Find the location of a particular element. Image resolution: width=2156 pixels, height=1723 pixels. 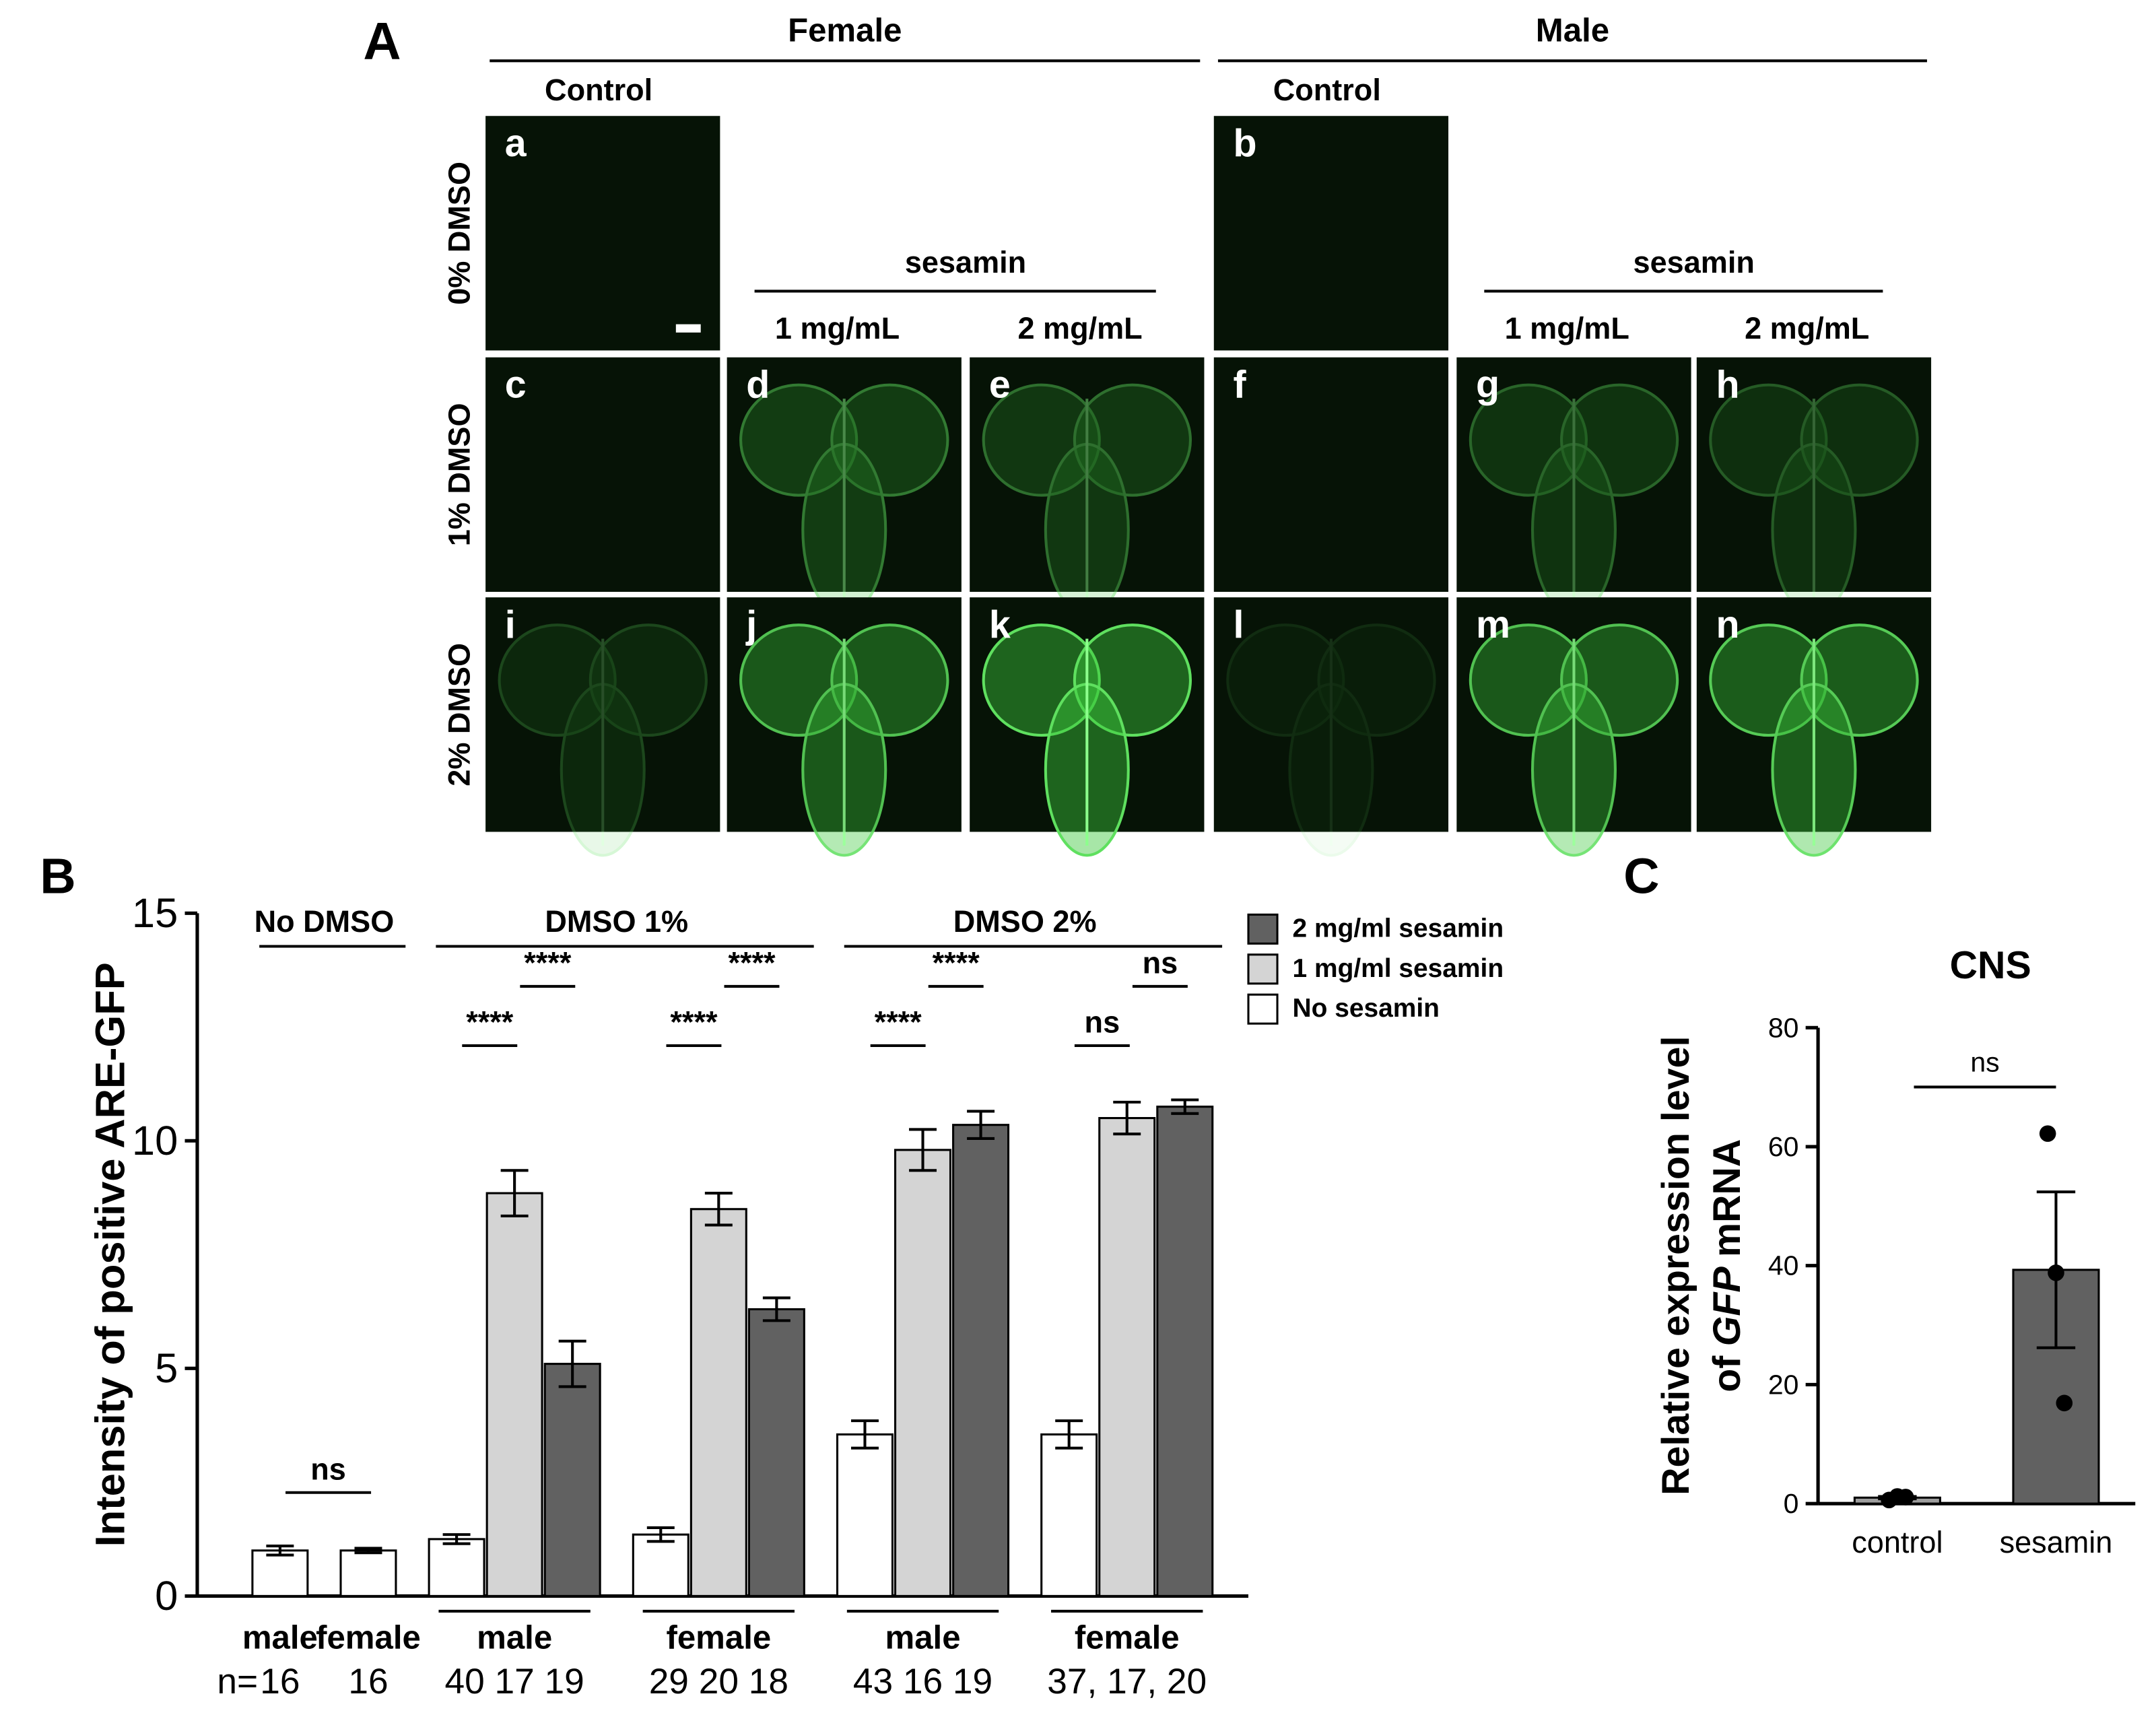

row-label: 1% DMSO is located at coordinates (459, 475).